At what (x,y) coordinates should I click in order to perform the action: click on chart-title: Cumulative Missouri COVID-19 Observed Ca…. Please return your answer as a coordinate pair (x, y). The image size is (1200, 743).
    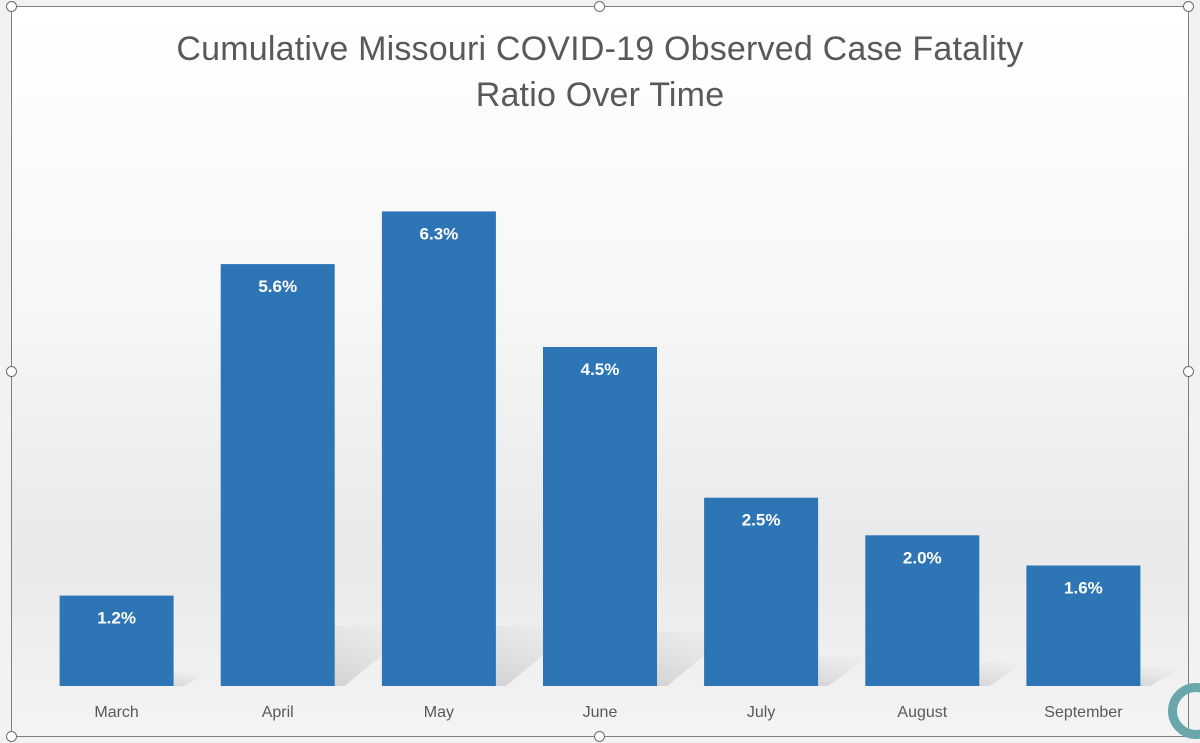
    Looking at the image, I should click on (600, 72).